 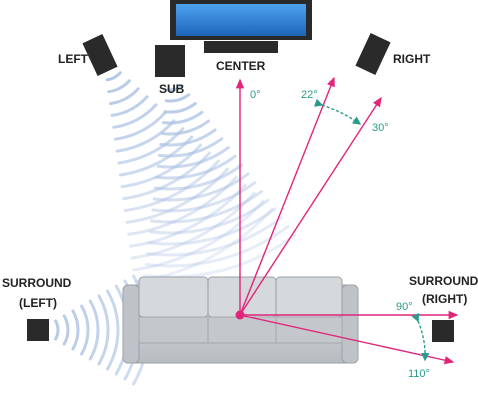 I want to click on tv-screen, so click(x=241, y=26).